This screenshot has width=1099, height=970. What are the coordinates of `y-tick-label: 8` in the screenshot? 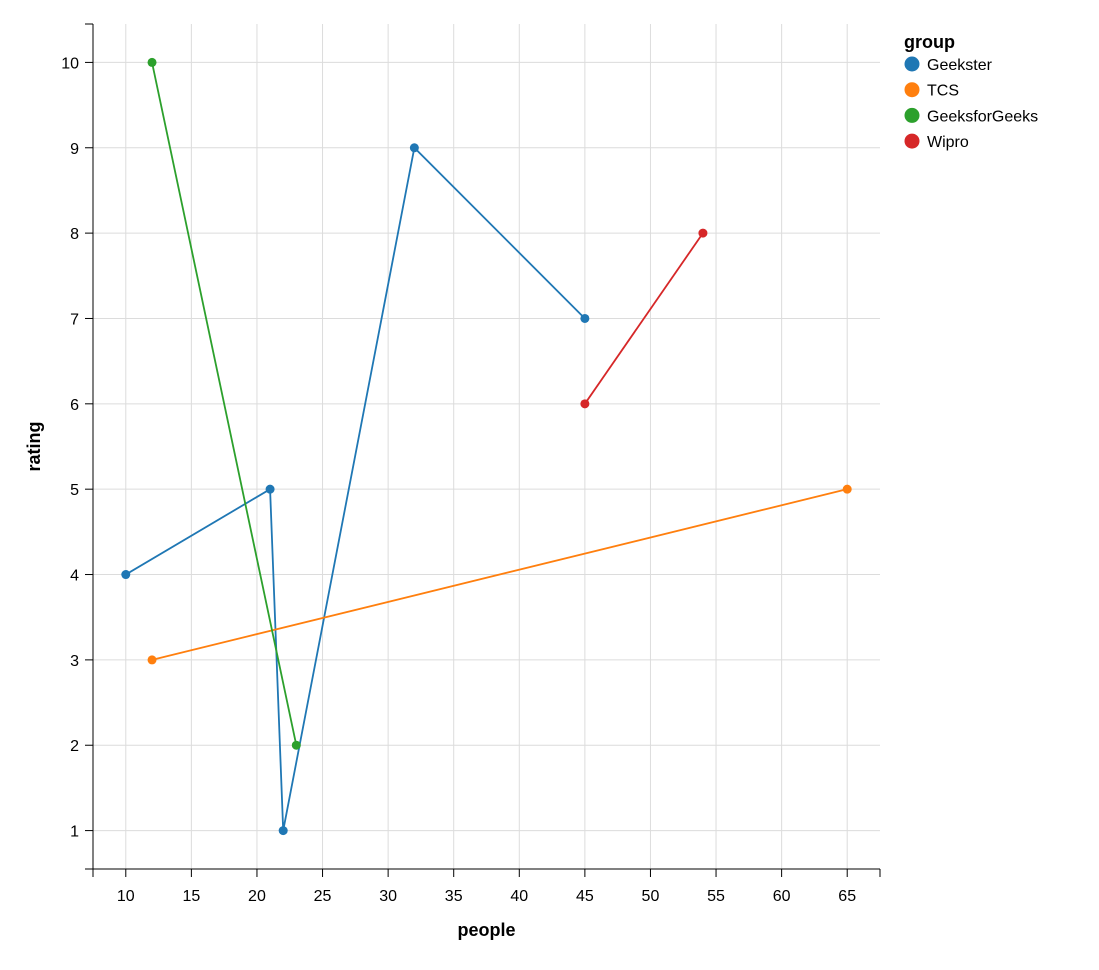 It's located at (74, 234).